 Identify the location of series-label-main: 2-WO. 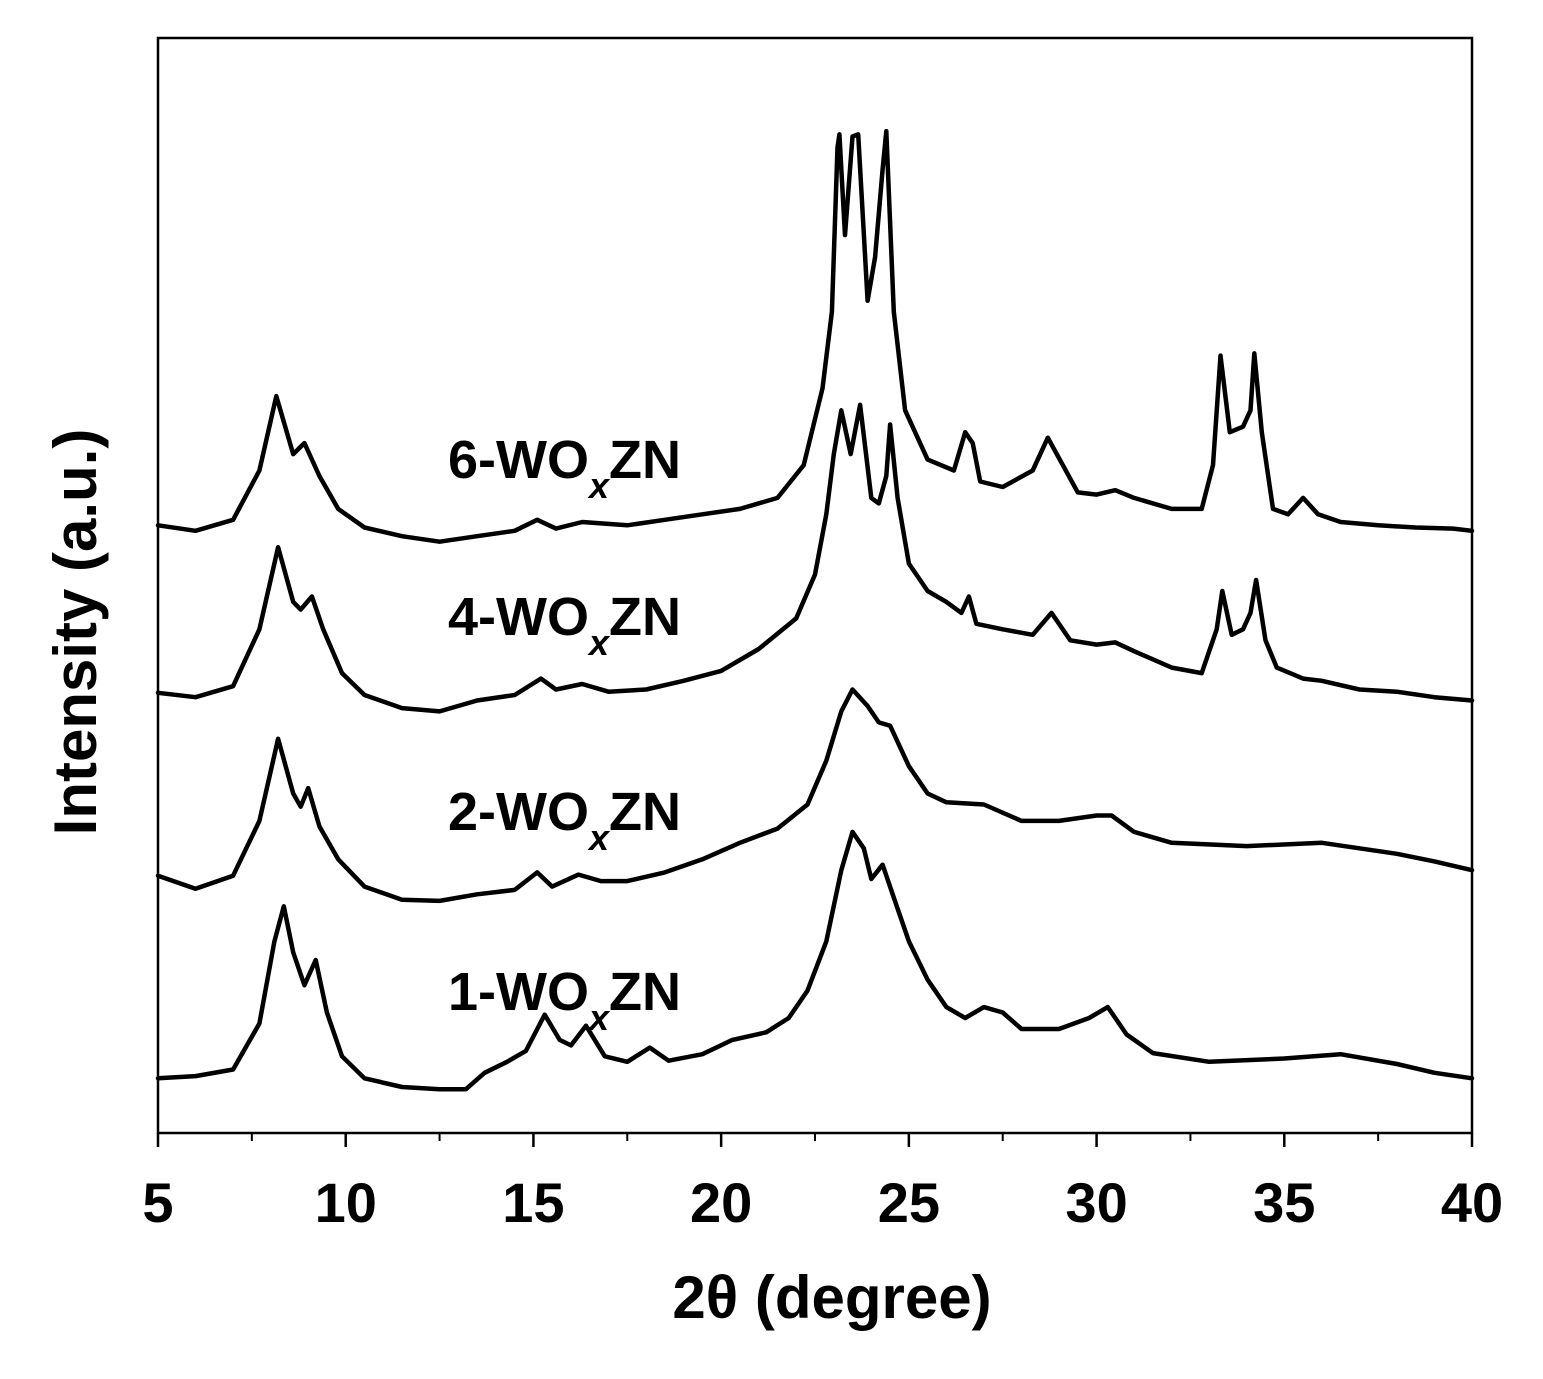
(518, 812).